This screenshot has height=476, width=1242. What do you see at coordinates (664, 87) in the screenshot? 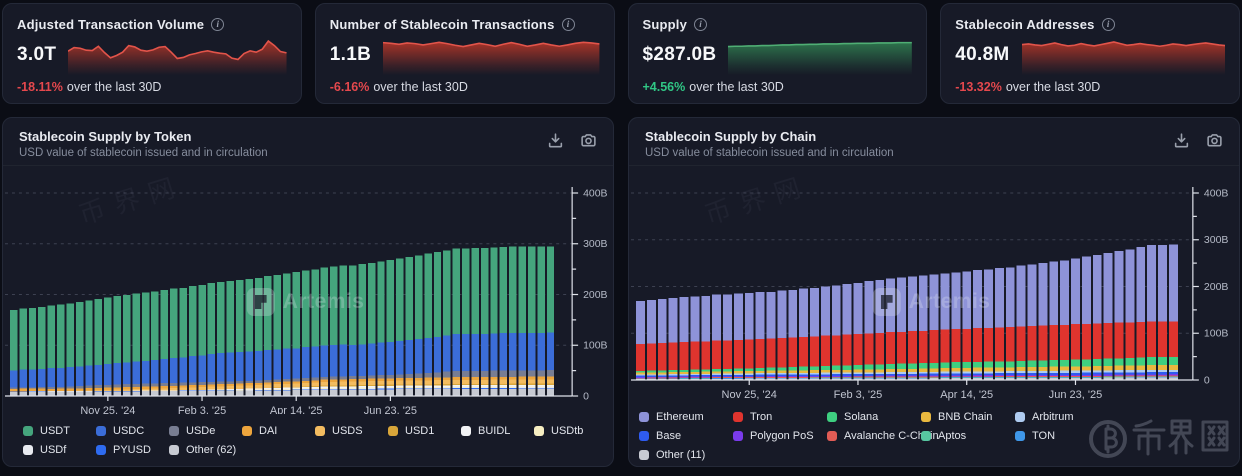
I see `delta-value: +4.56%` at bounding box center [664, 87].